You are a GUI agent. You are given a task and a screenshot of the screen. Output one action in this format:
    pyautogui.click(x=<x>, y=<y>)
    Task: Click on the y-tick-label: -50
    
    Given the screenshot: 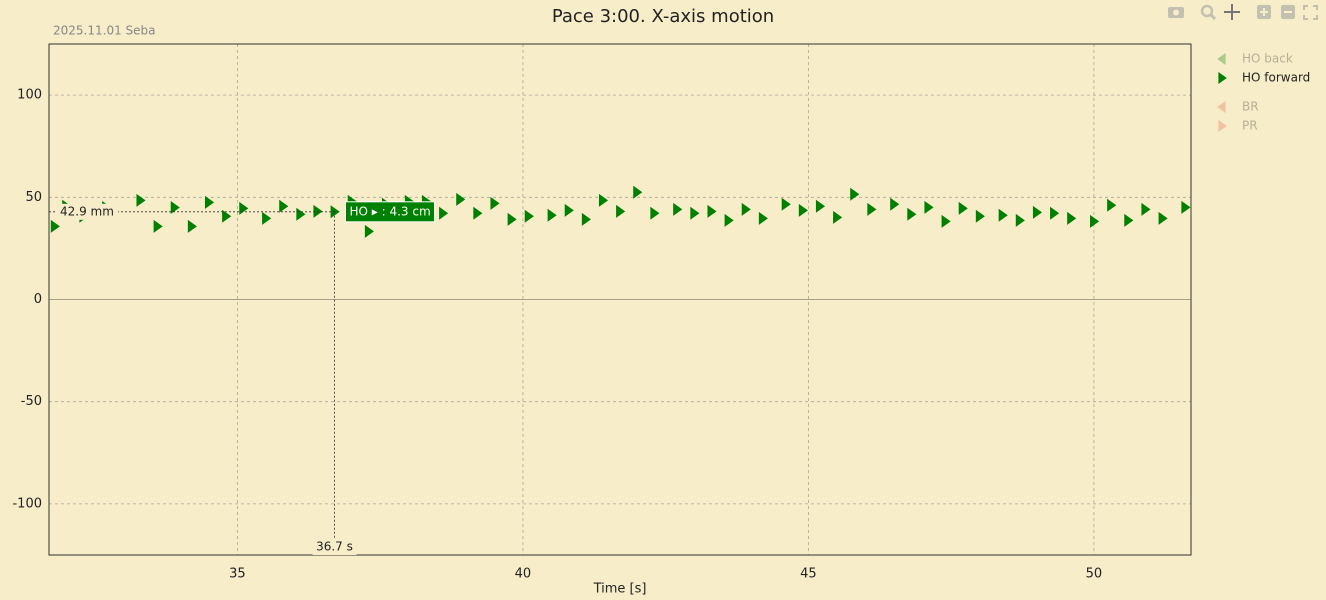 What is the action you would take?
    pyautogui.click(x=31, y=401)
    